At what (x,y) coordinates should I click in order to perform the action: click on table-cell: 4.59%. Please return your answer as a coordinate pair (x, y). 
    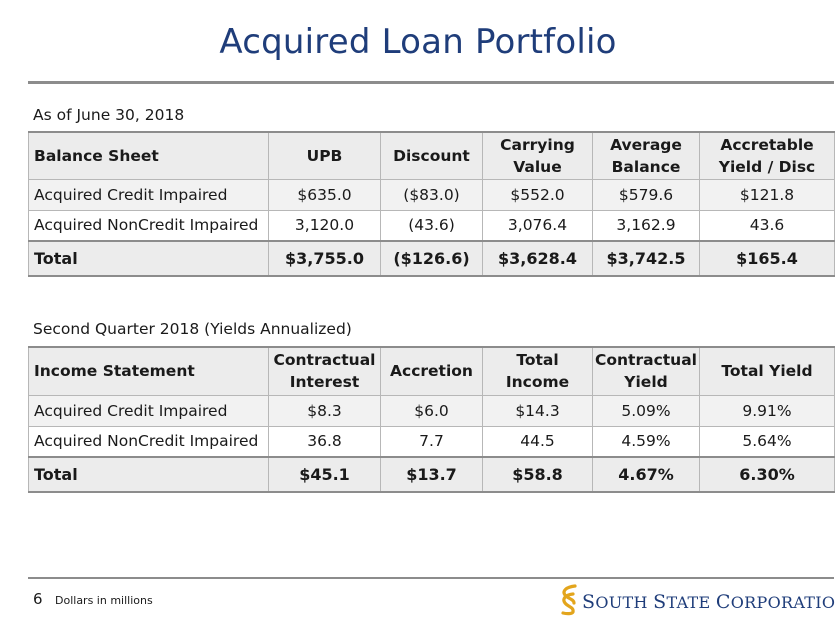
    Looking at the image, I should click on (646, 441).